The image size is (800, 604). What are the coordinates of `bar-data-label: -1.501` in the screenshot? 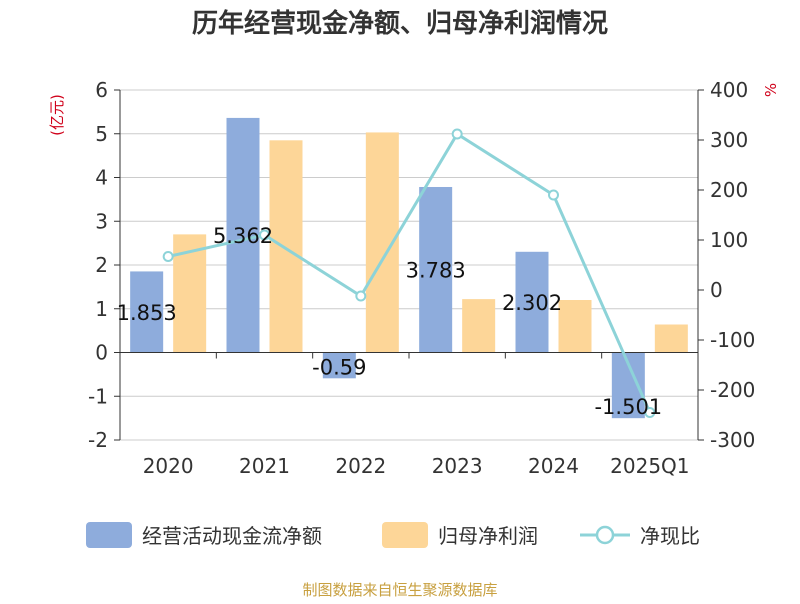 It's located at (628, 407).